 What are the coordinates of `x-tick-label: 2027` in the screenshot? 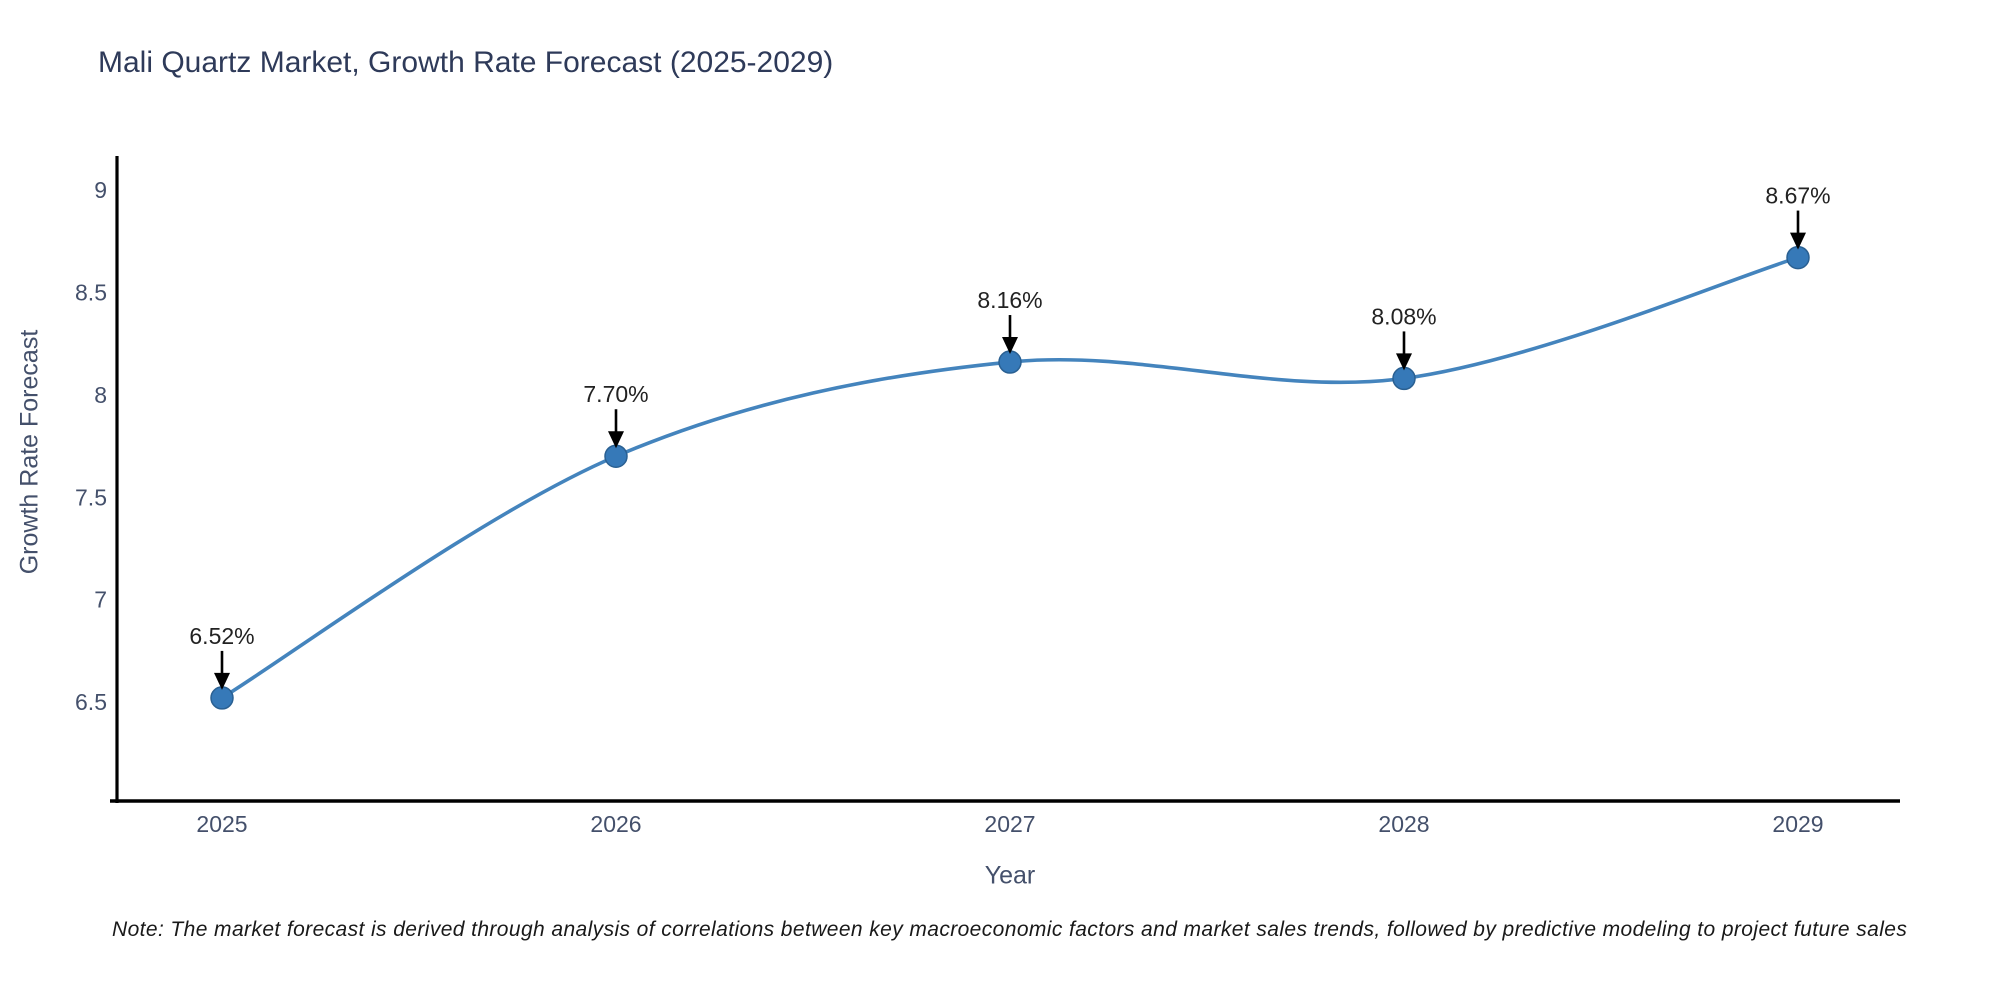 It's located at (1009, 824).